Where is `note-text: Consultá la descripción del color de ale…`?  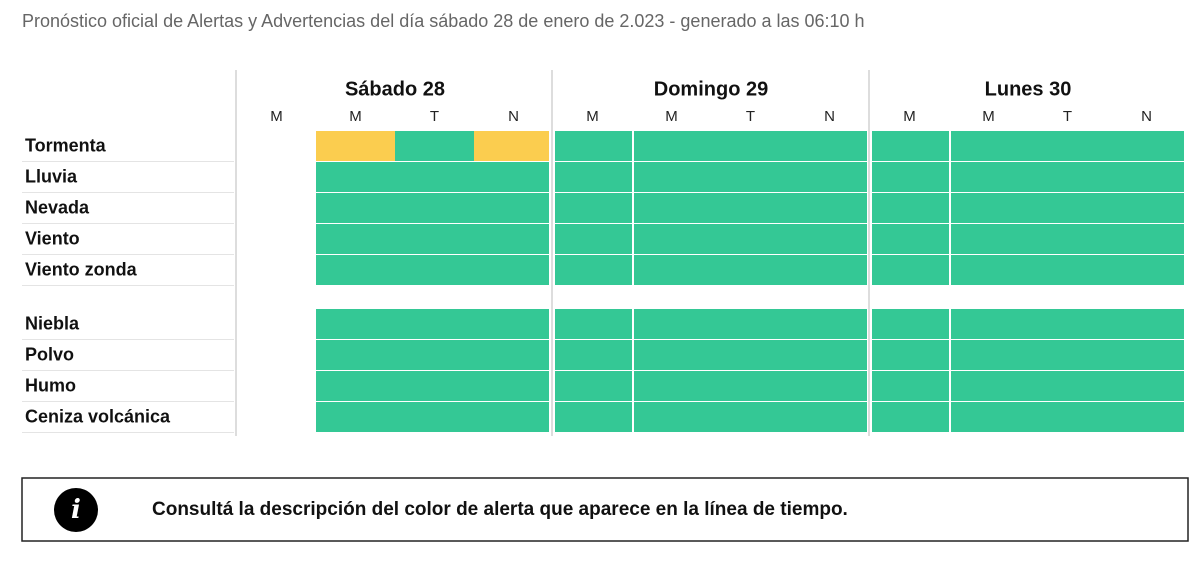 note-text: Consultá la descripción del color de ale… is located at coordinates (500, 509).